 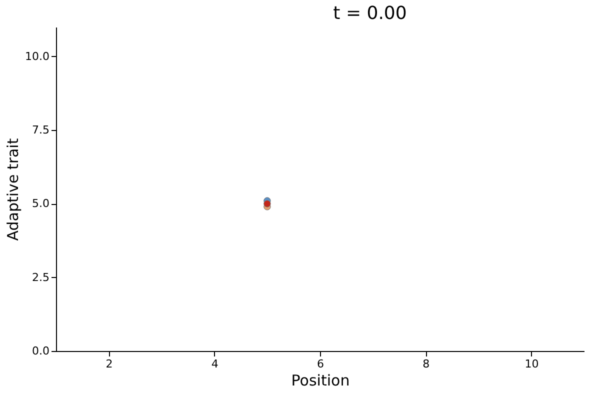 I want to click on y-tick-label: 7.5, so click(x=41, y=130).